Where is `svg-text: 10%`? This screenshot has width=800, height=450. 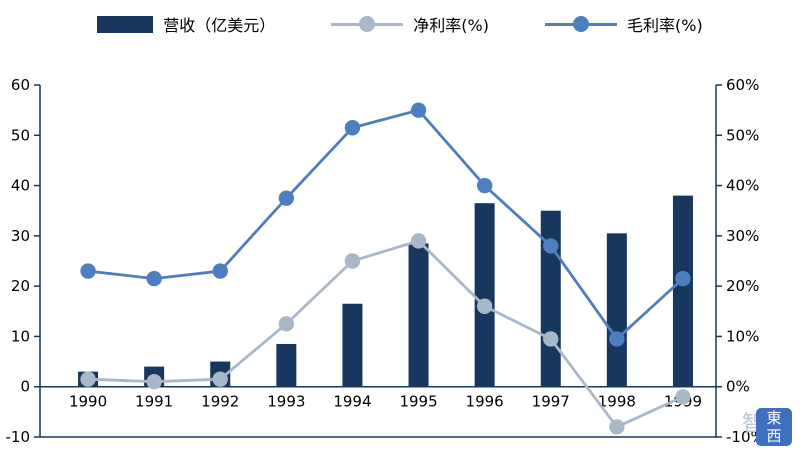
svg-text: 10% is located at coordinates (742, 336).